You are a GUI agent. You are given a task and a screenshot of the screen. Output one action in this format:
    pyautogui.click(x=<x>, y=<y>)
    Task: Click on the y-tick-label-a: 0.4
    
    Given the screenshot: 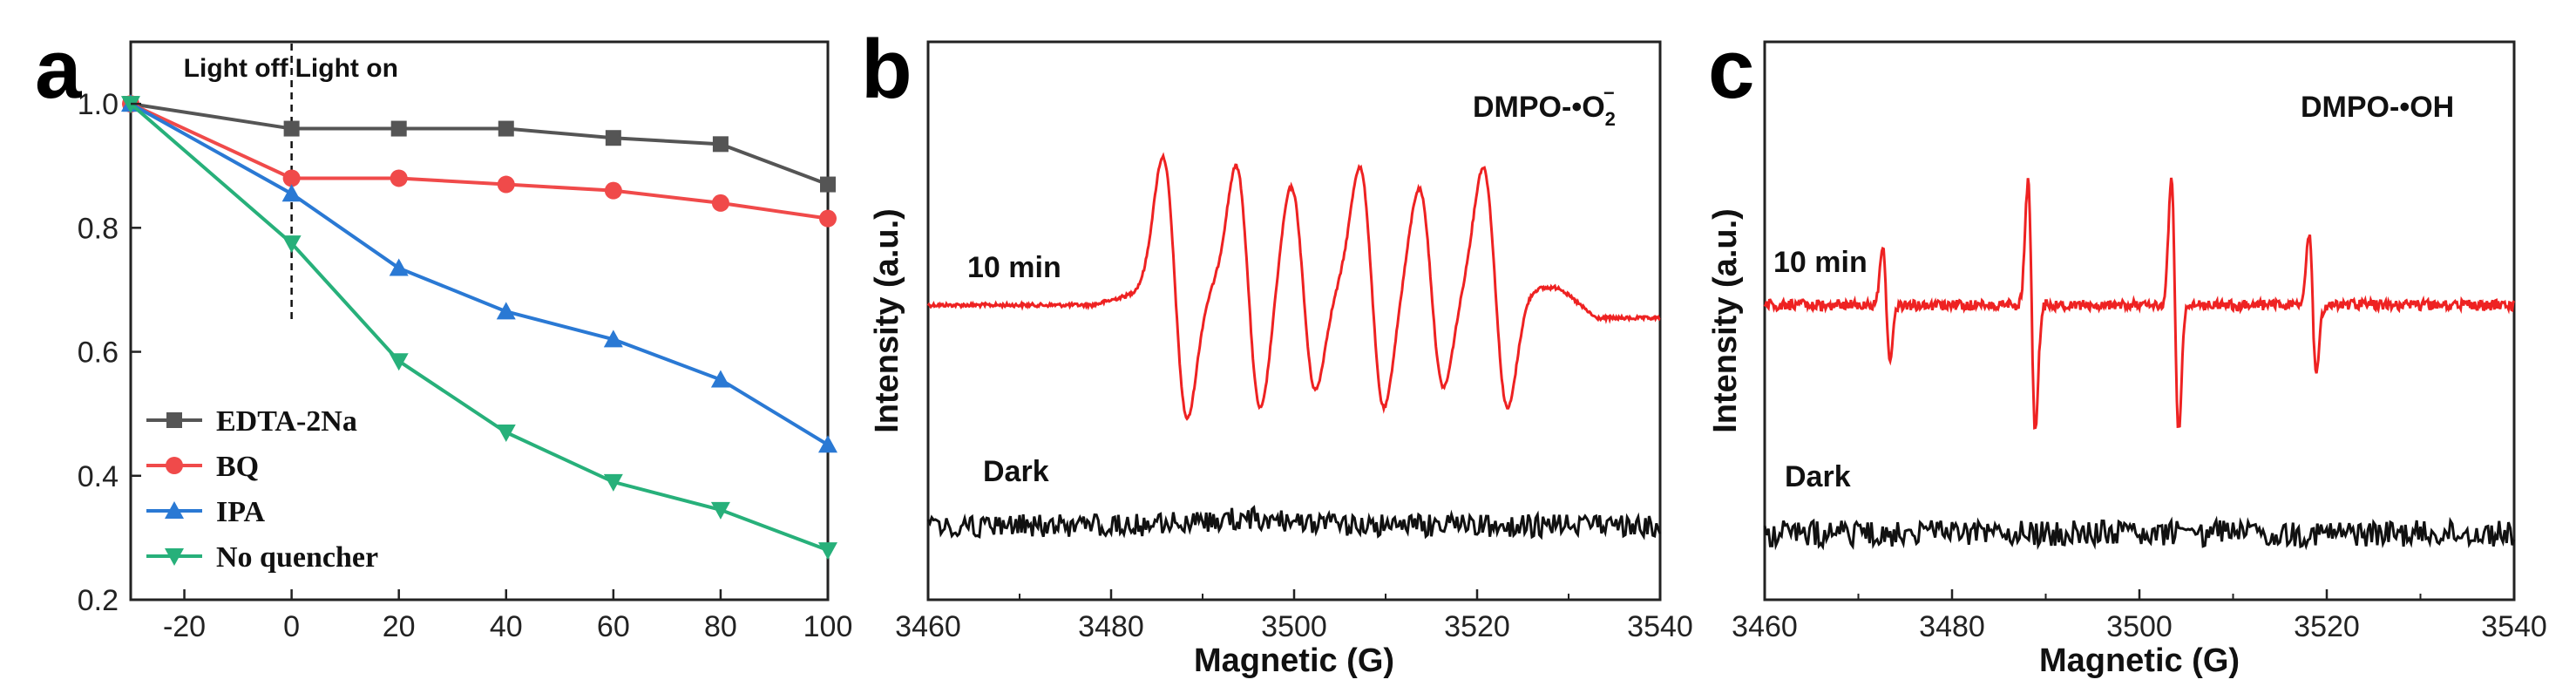 What is the action you would take?
    pyautogui.click(x=99, y=477)
    